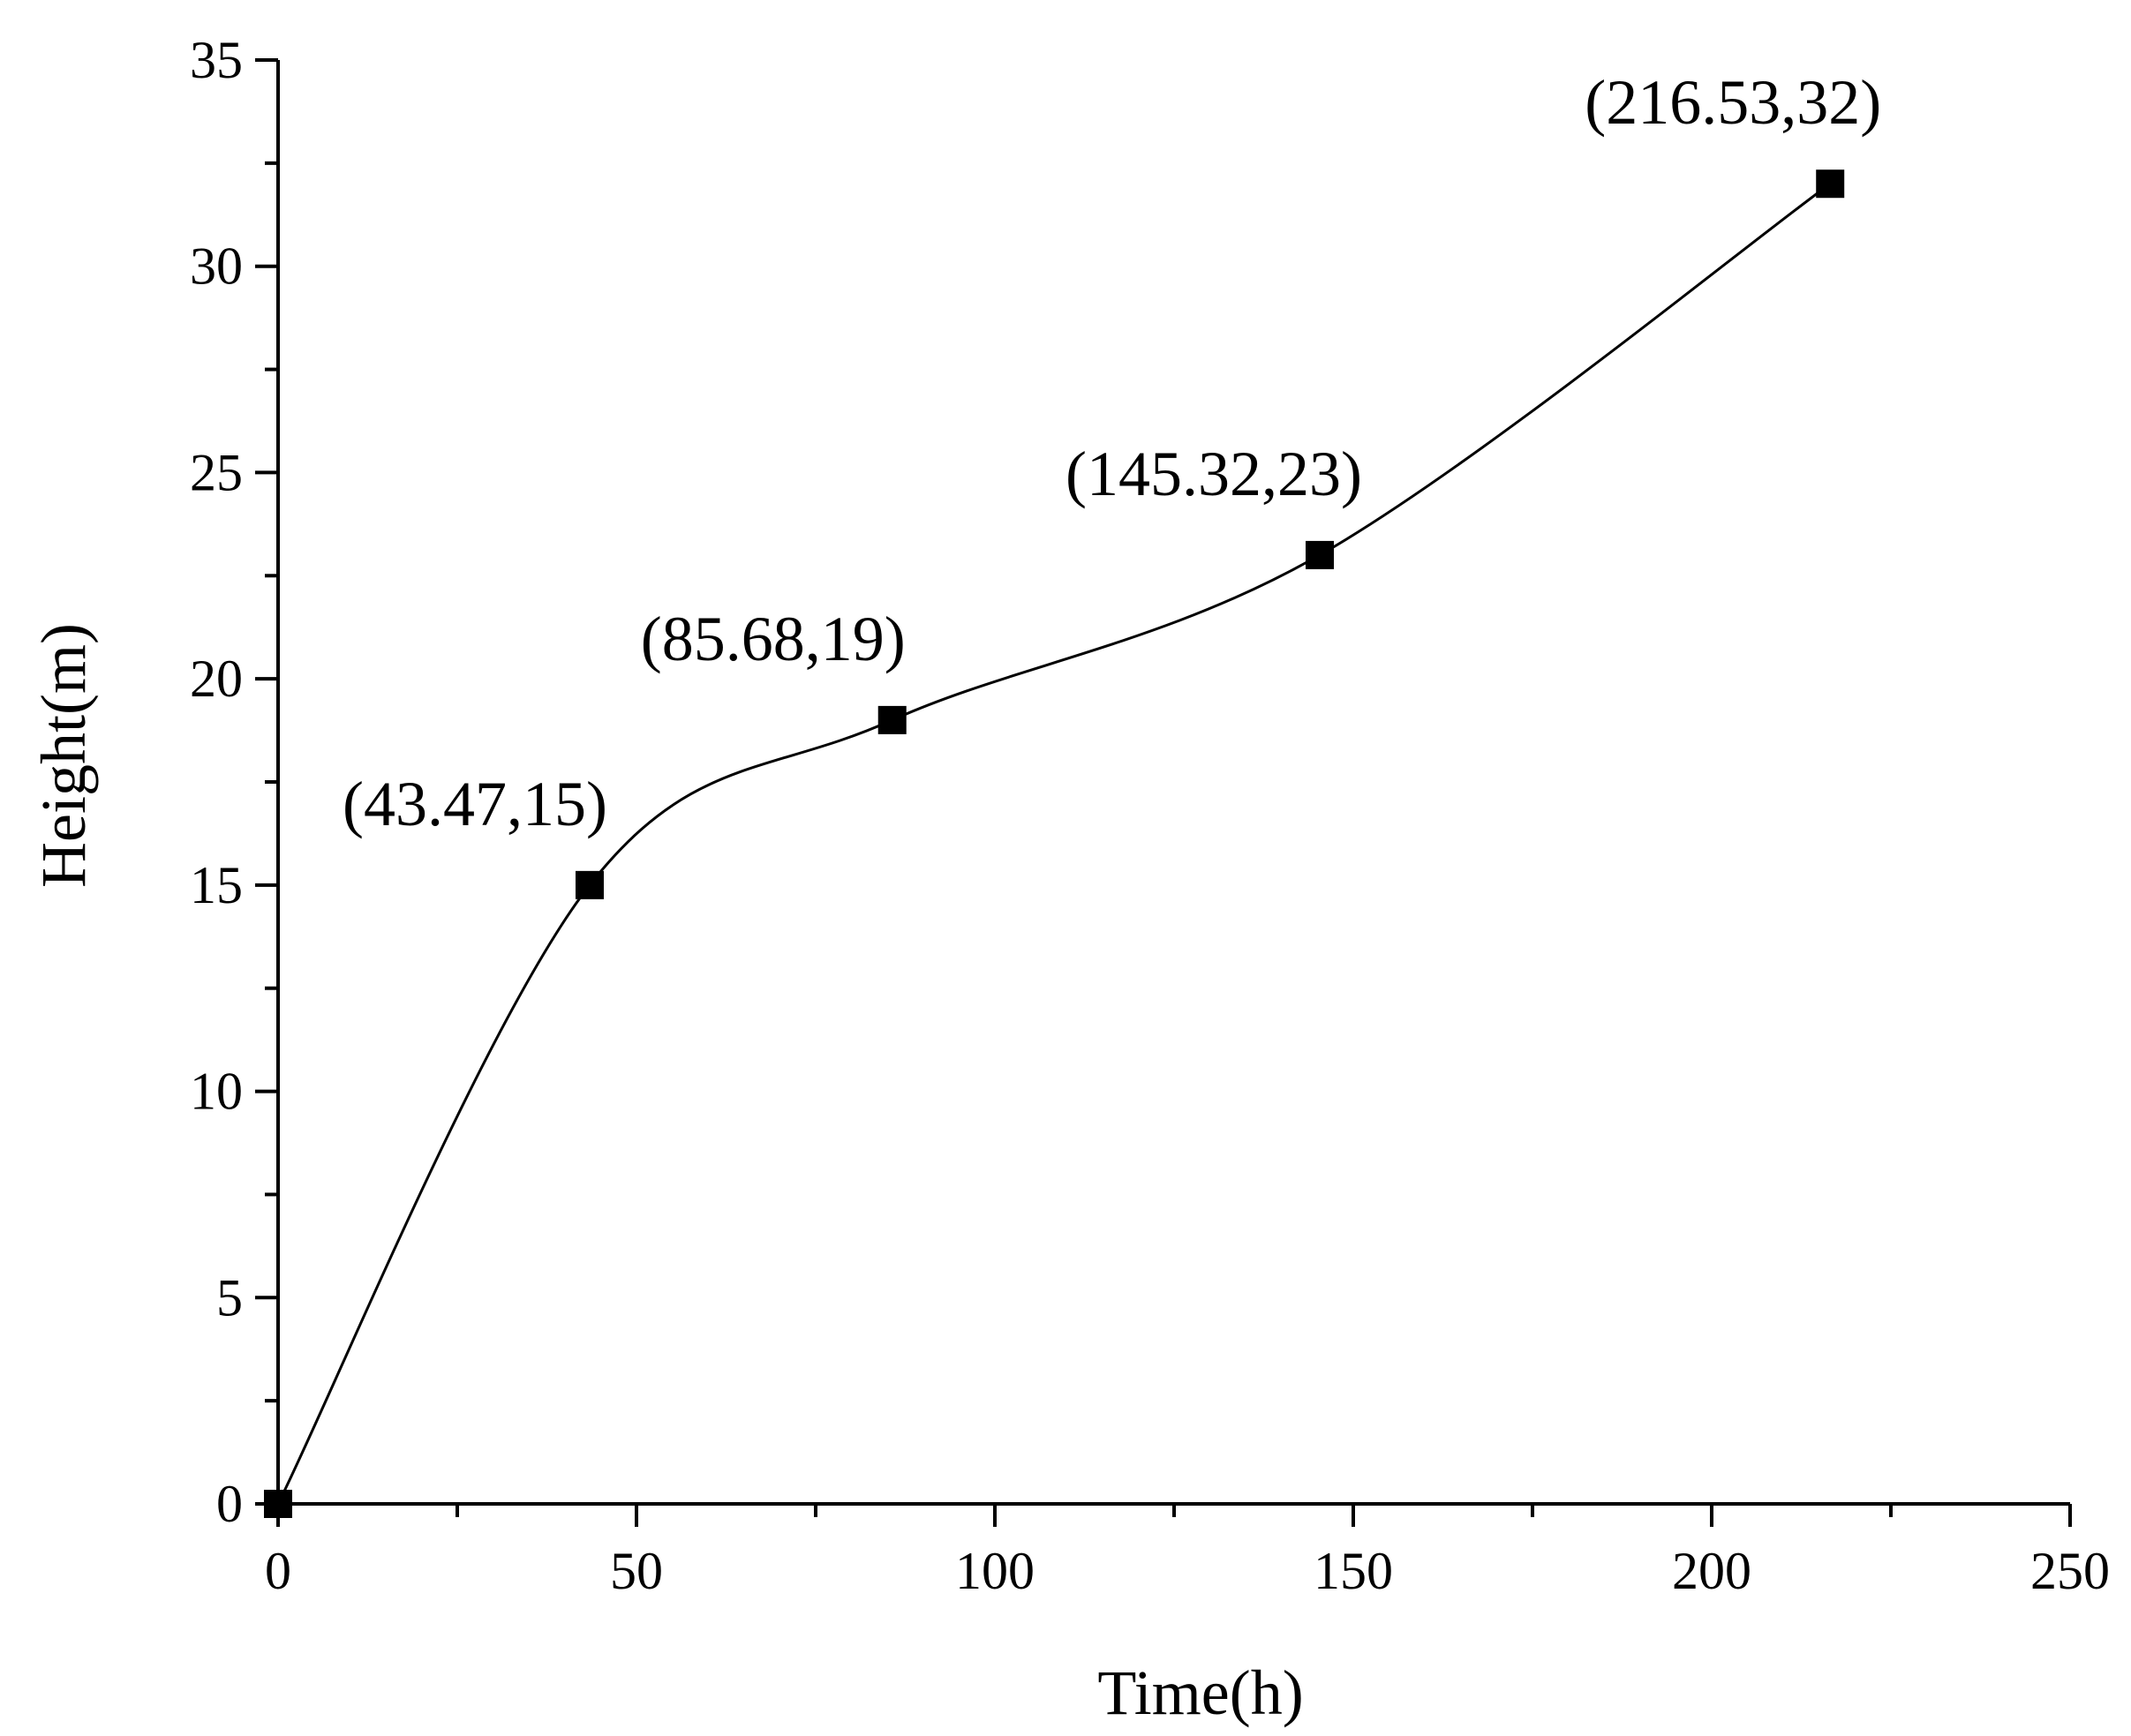 The width and height of the screenshot is (2131, 1736). I want to click on y-tick-label: 5, so click(229, 1297).